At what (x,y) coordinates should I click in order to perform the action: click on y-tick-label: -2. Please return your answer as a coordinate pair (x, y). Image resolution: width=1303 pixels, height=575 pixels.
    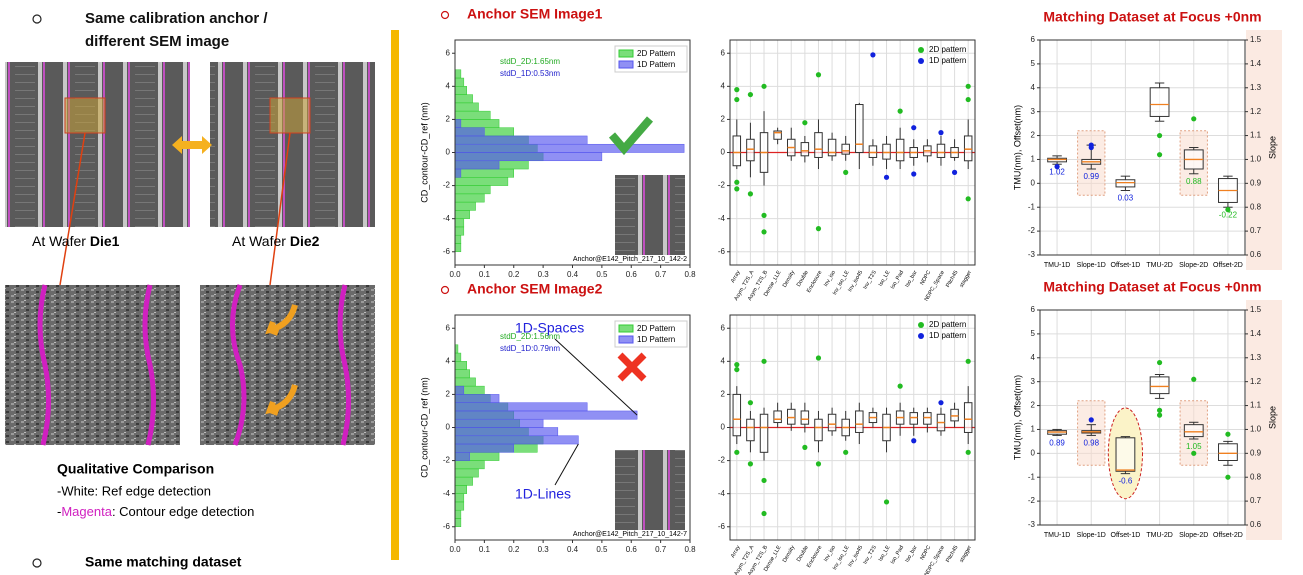
    Looking at the image, I should click on (1032, 230).